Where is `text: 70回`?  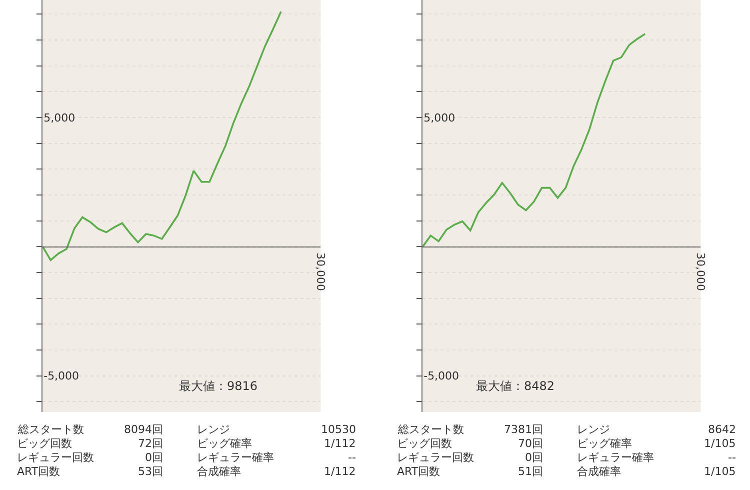
text: 70回 is located at coordinates (530, 443).